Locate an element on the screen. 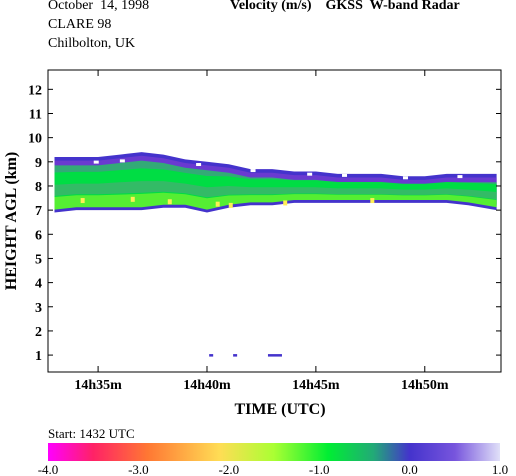 The width and height of the screenshot is (516, 476). y-tick-label: 8 is located at coordinates (38, 187).